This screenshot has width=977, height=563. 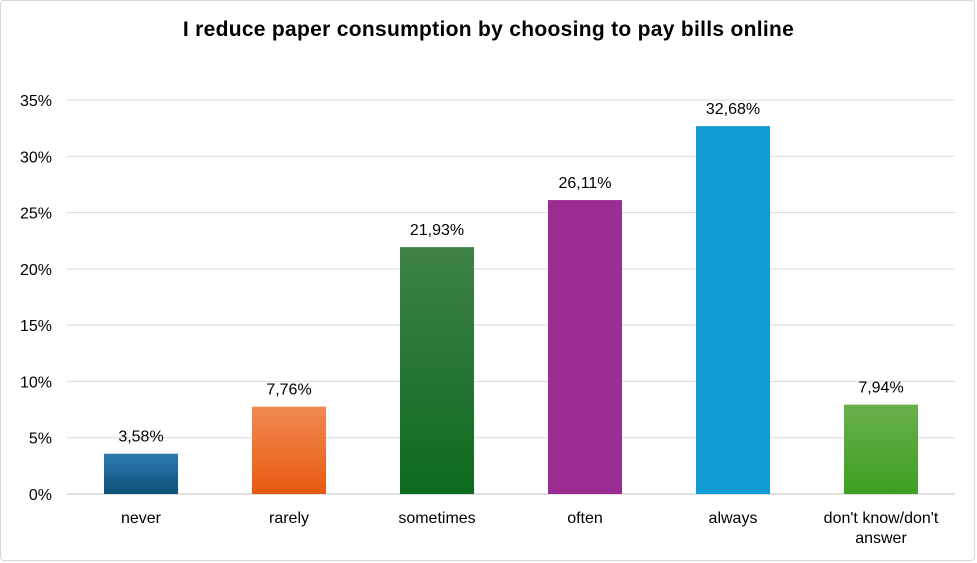 What do you see at coordinates (585, 518) in the screenshot?
I see `category-label: often` at bounding box center [585, 518].